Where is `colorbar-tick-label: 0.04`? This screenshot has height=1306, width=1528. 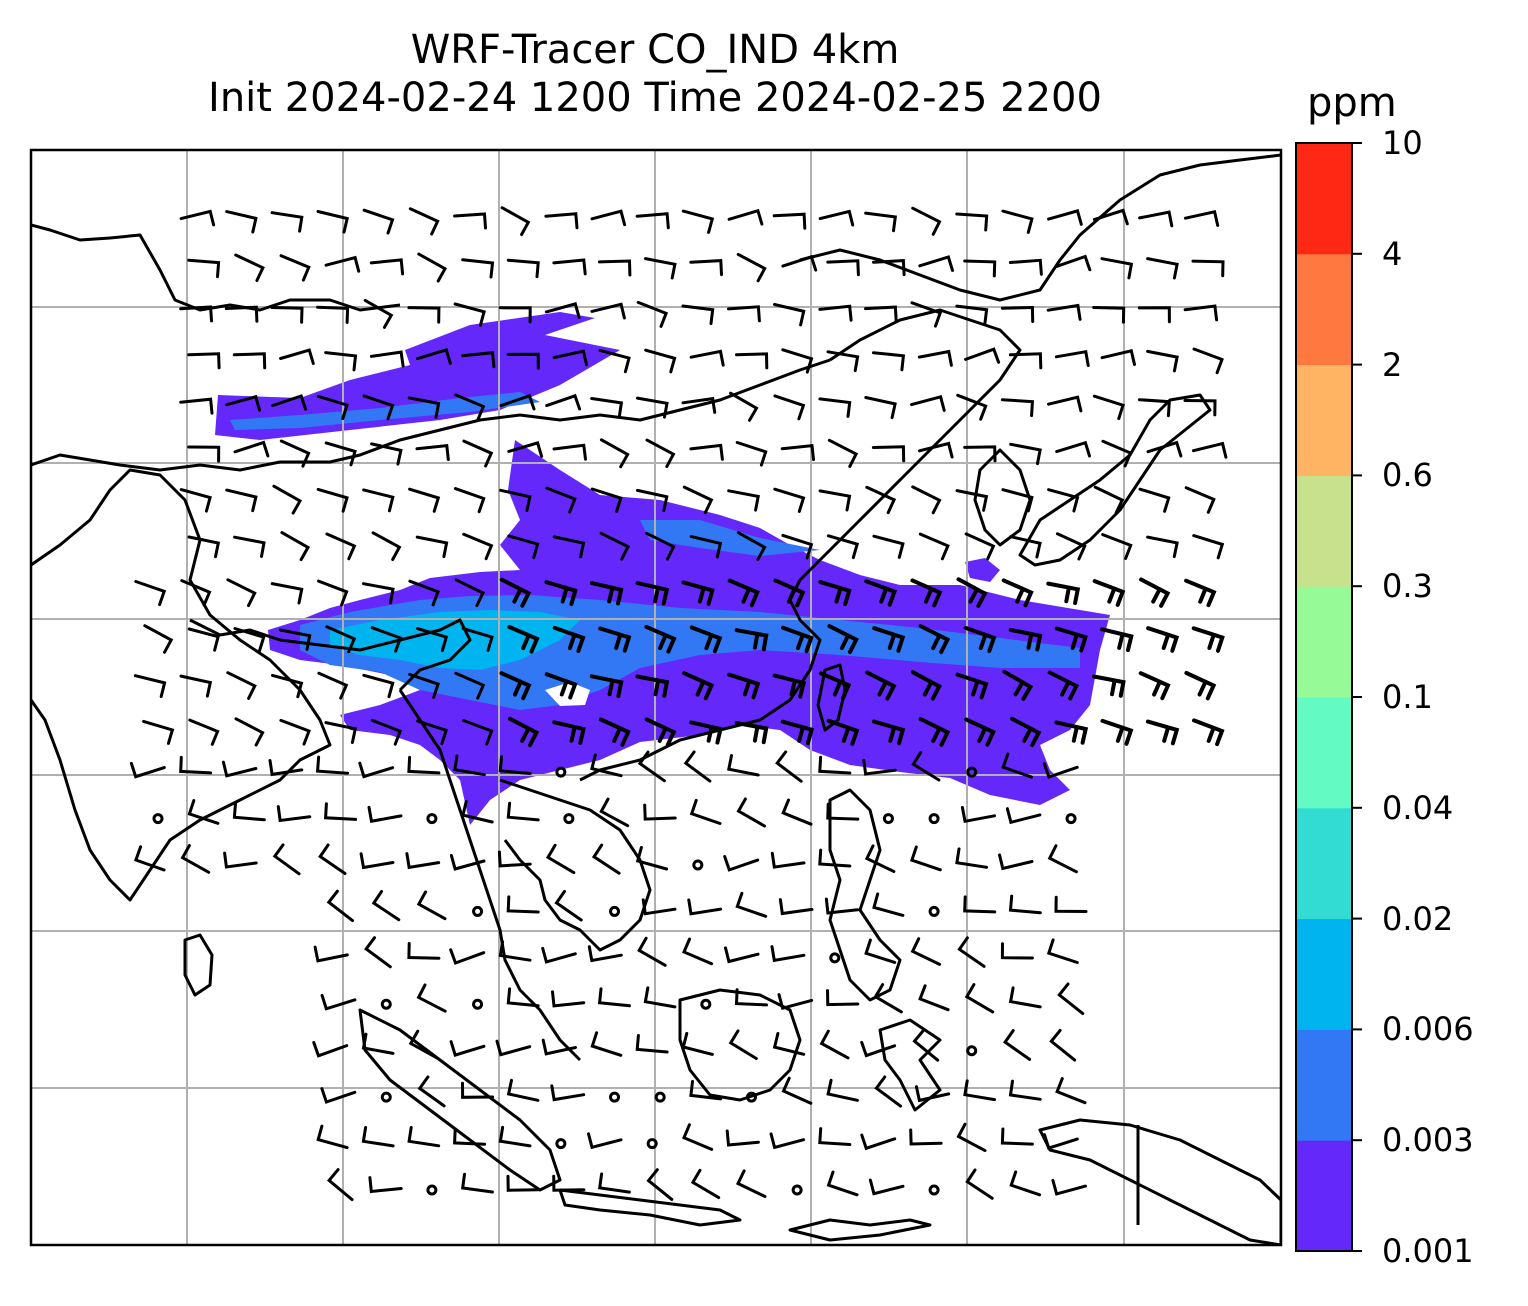
colorbar-tick-label: 0.04 is located at coordinates (1418, 807).